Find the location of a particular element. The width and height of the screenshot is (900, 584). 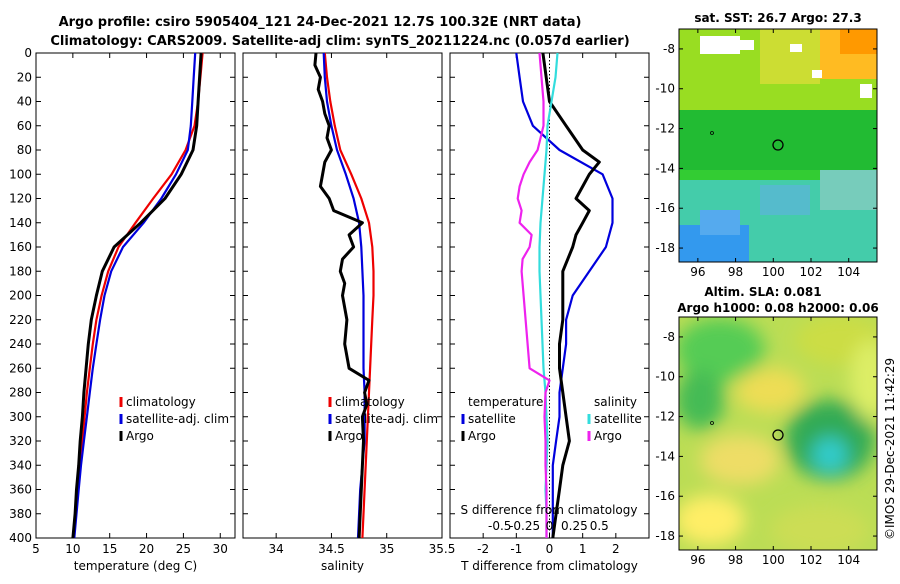

difference-xtick-label: 2 is located at coordinates (616, 549).